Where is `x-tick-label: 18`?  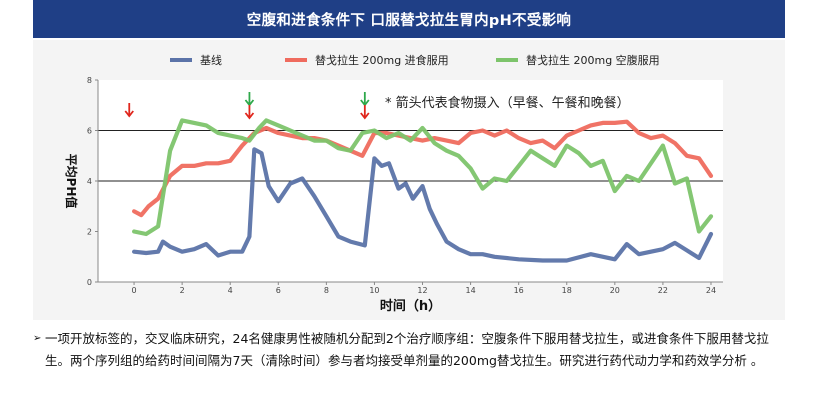
x-tick-label: 18 is located at coordinates (567, 290).